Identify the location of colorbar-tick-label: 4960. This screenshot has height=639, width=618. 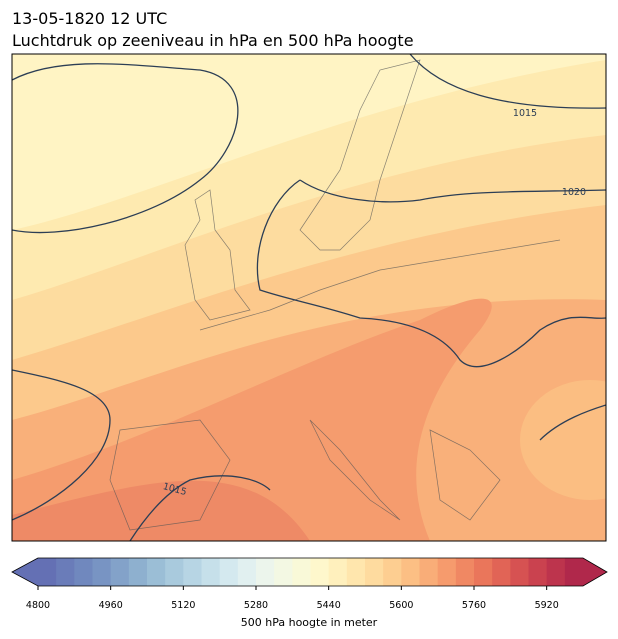
(111, 605).